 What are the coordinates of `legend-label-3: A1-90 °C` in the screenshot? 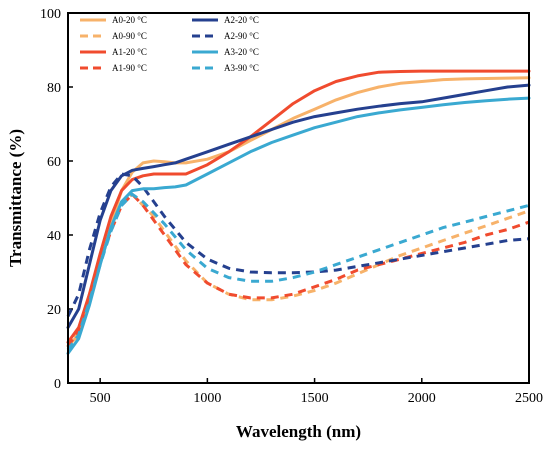 It's located at (129, 68).